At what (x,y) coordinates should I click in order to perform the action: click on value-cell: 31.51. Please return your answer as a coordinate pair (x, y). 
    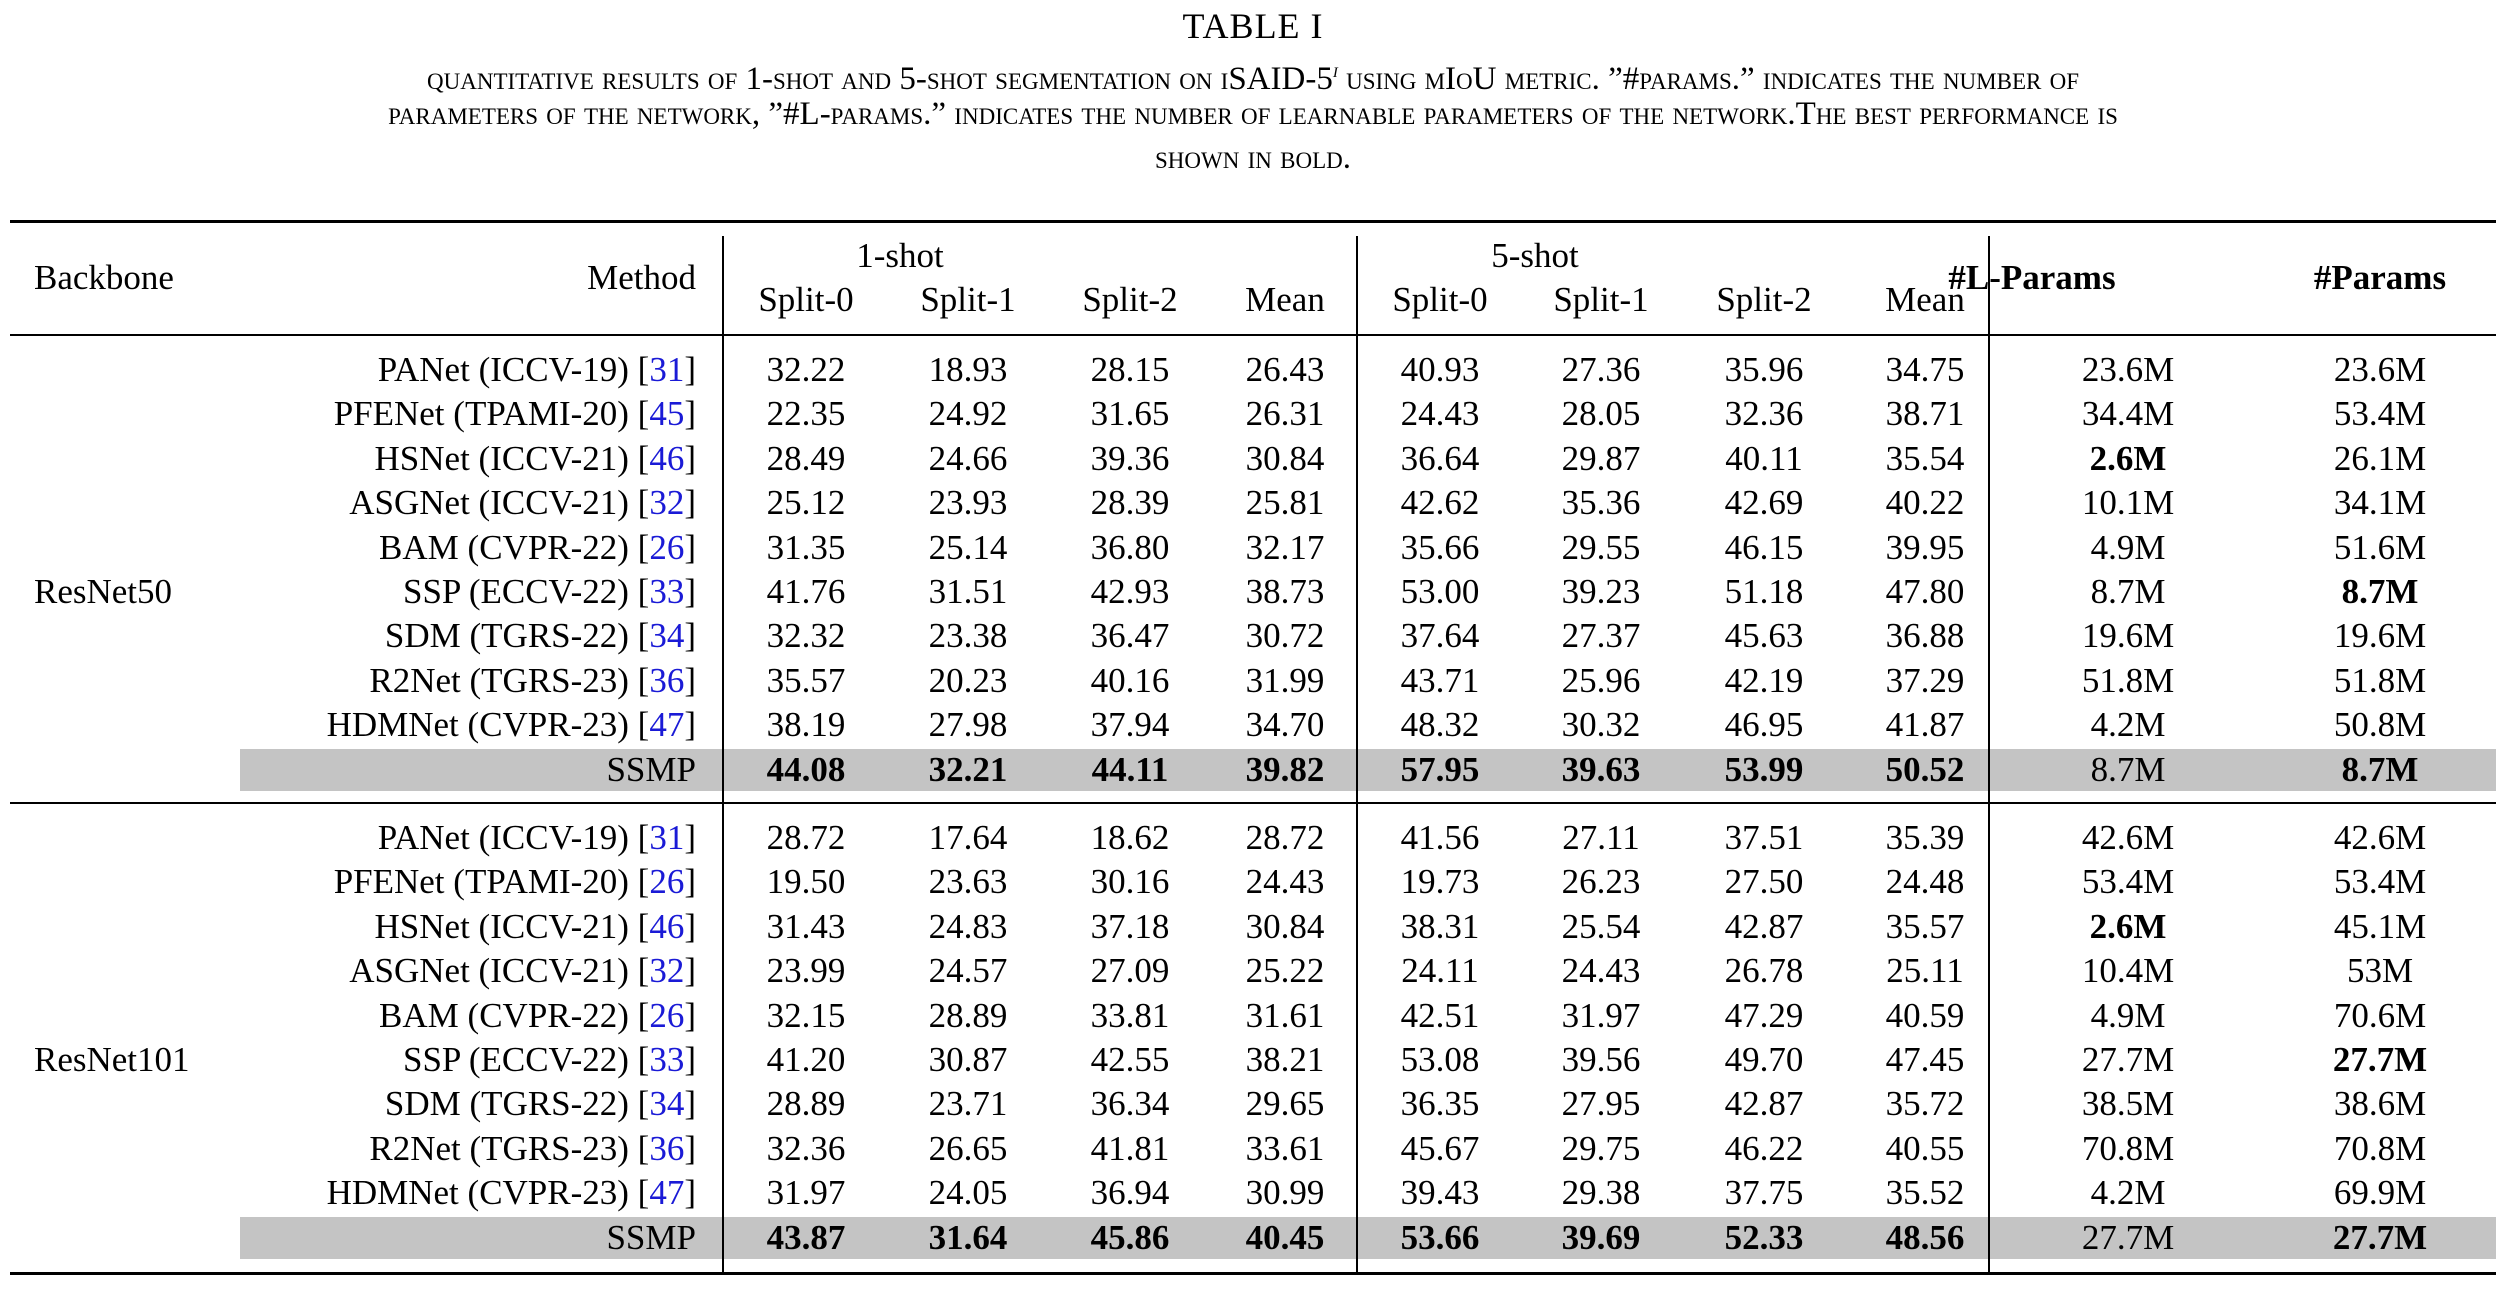
    Looking at the image, I should click on (968, 591).